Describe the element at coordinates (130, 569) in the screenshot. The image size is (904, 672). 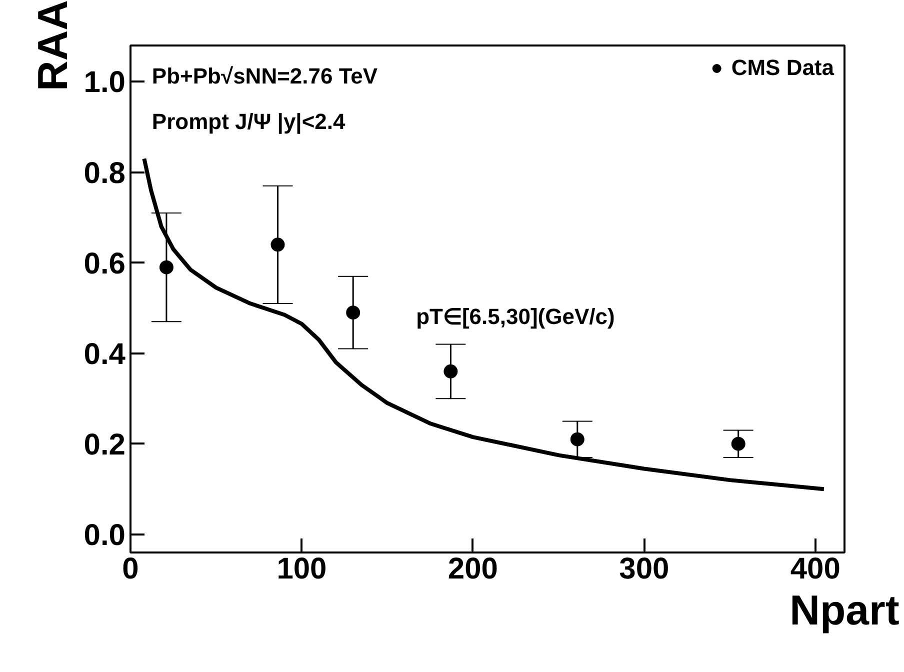
I see `x-tick-label: 0` at that location.